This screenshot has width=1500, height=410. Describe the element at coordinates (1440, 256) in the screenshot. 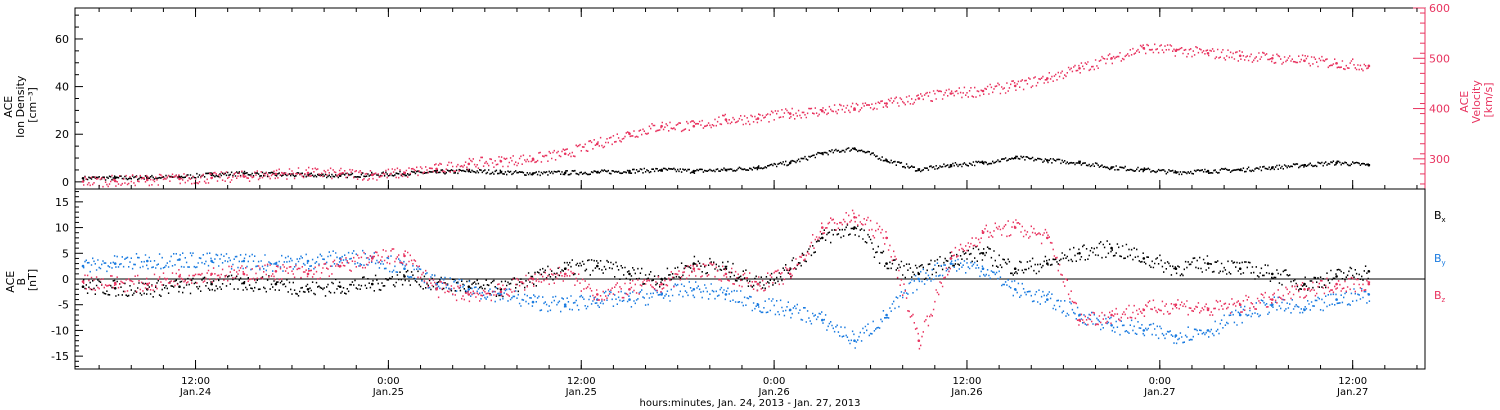

I see `legend: Bx By Bz` at that location.